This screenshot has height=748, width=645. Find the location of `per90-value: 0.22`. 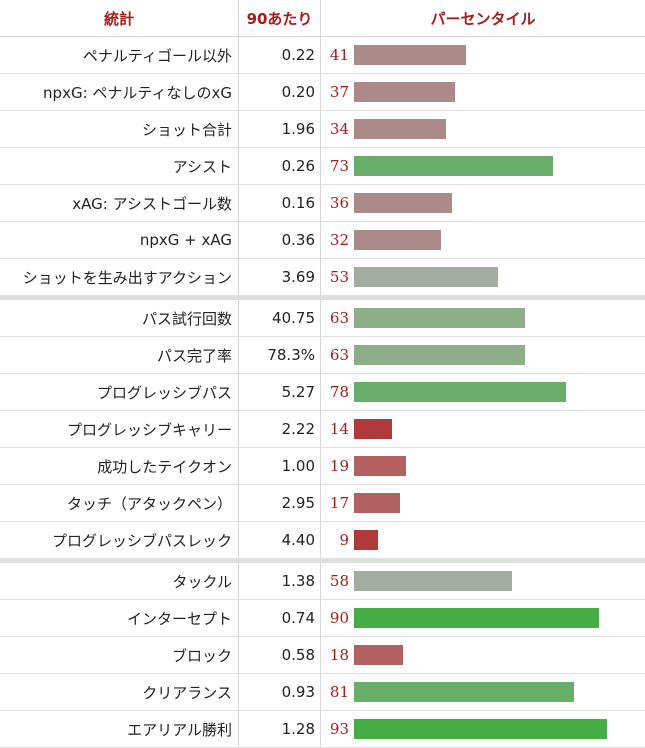

per90-value: 0.22 is located at coordinates (279, 55).